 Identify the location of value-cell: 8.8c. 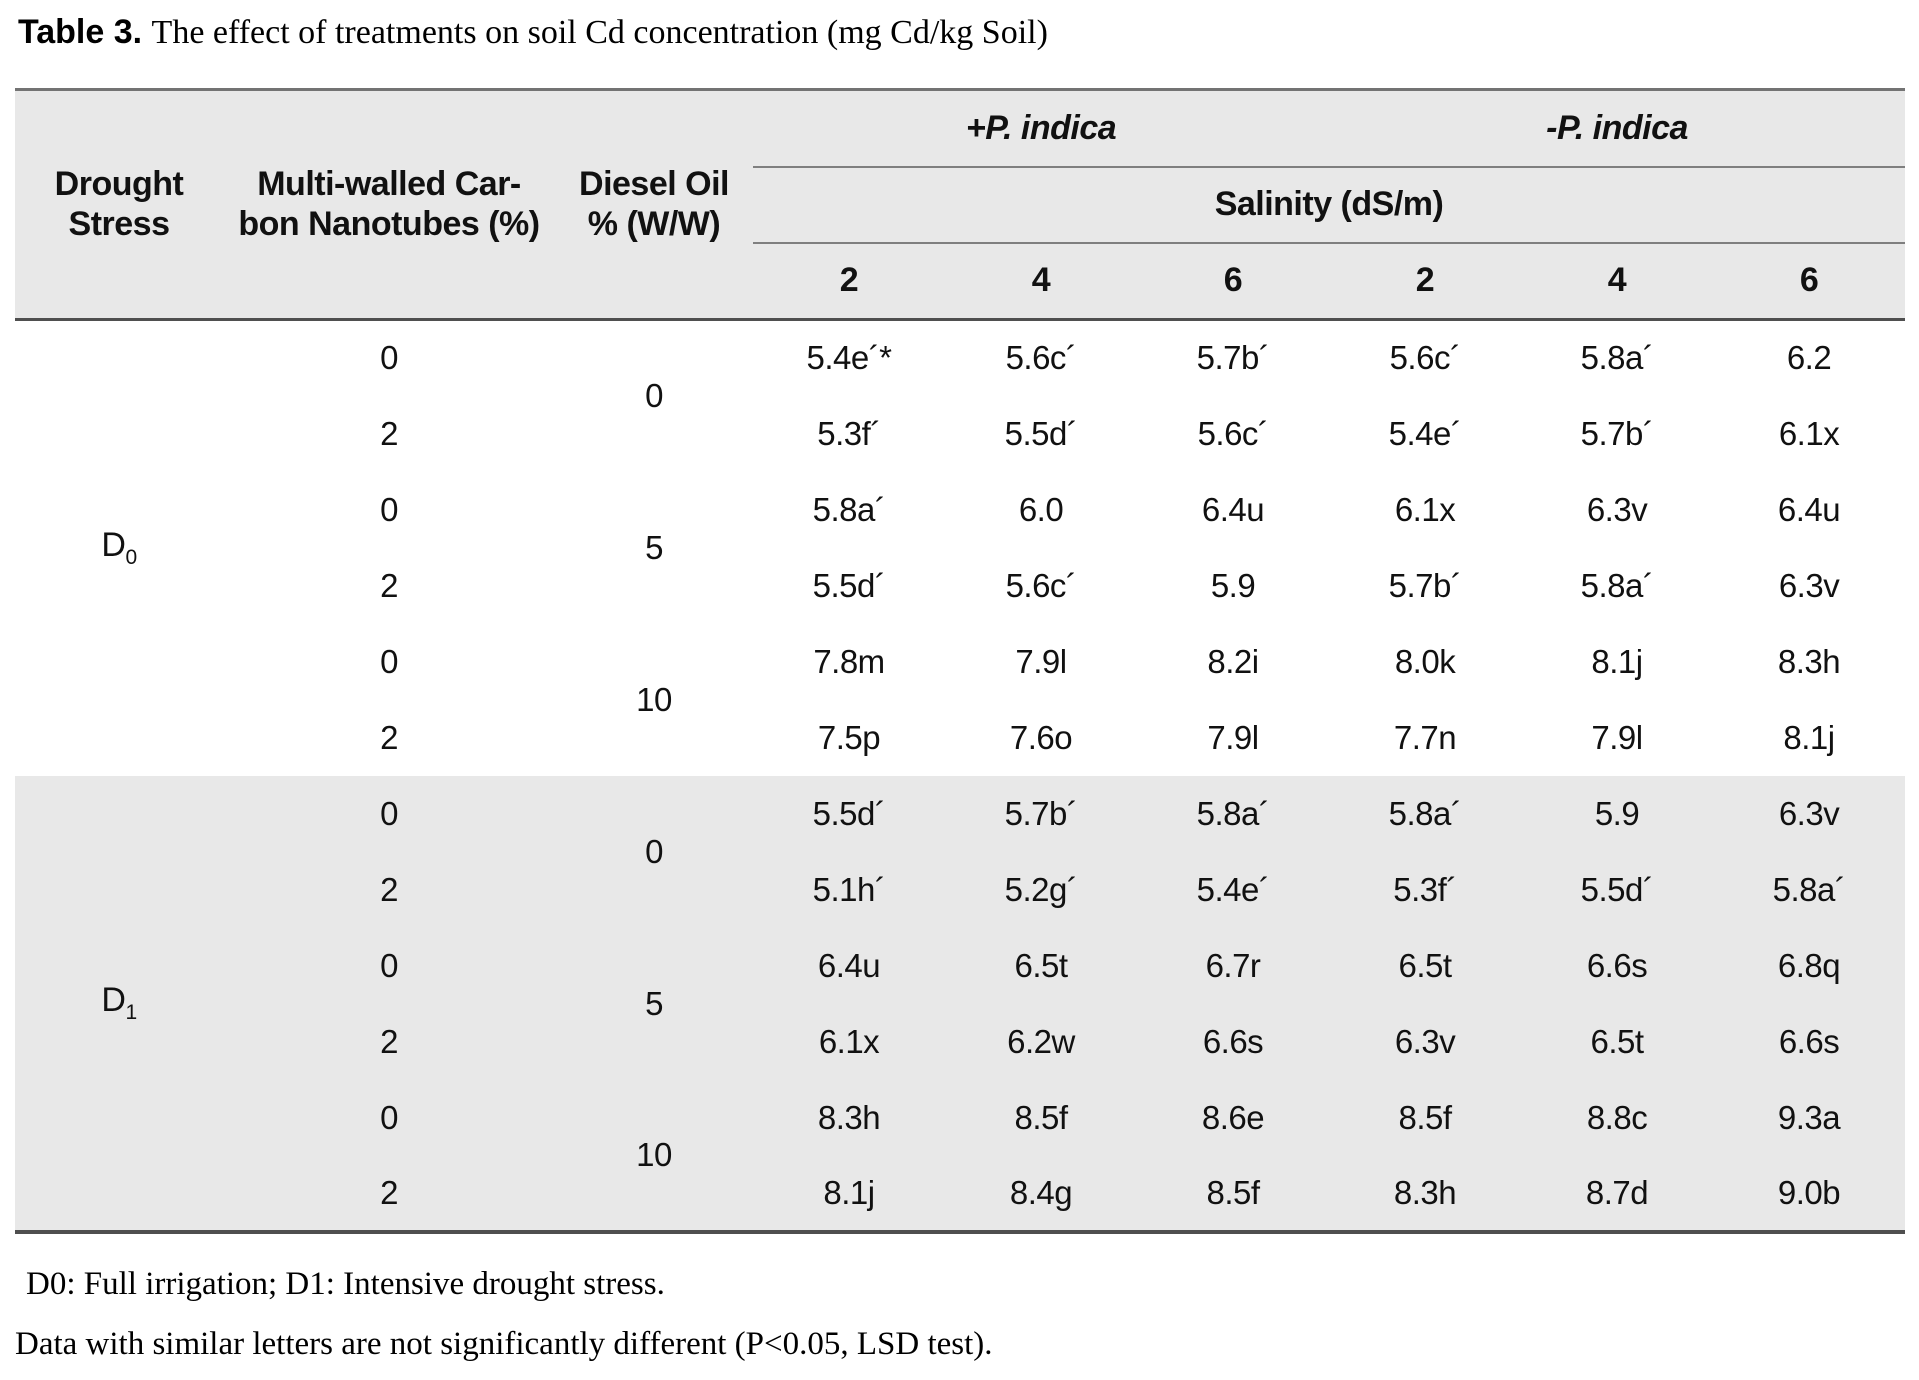
(1617, 1117).